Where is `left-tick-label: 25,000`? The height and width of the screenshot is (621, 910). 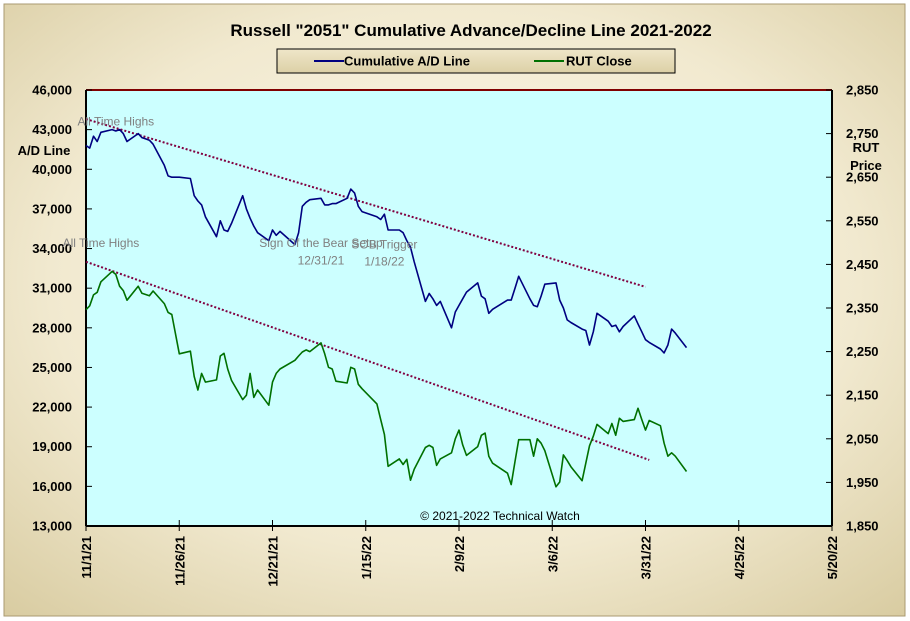
left-tick-label: 25,000 is located at coordinates (52, 367).